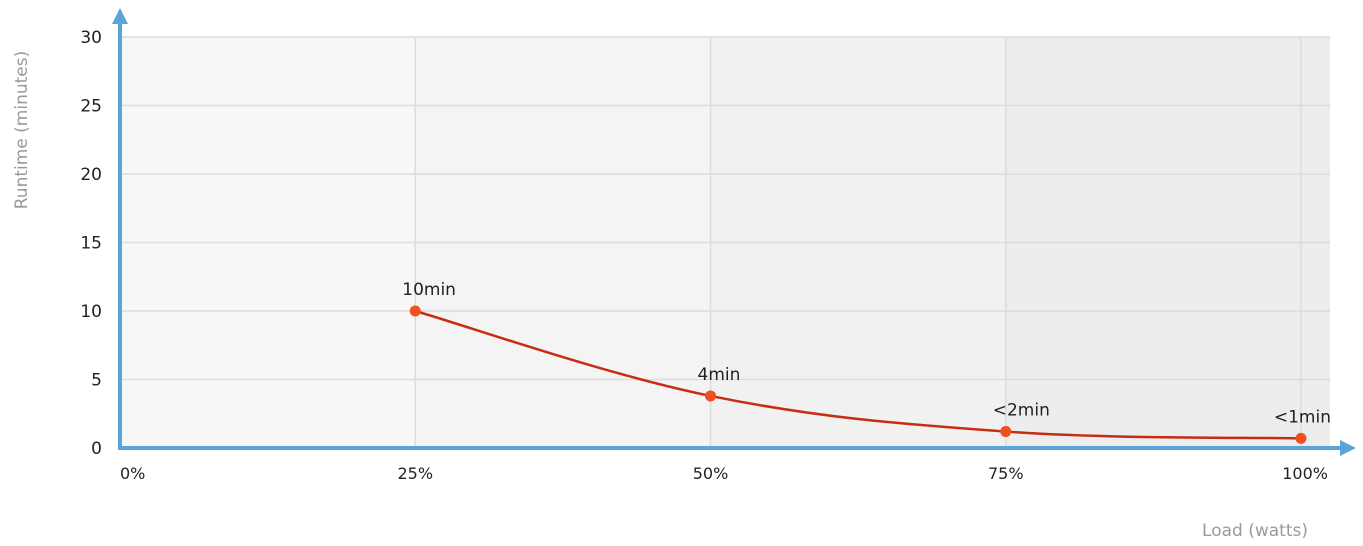  Describe the element at coordinates (91, 175) in the screenshot. I see `y-tick-label: 20` at that location.